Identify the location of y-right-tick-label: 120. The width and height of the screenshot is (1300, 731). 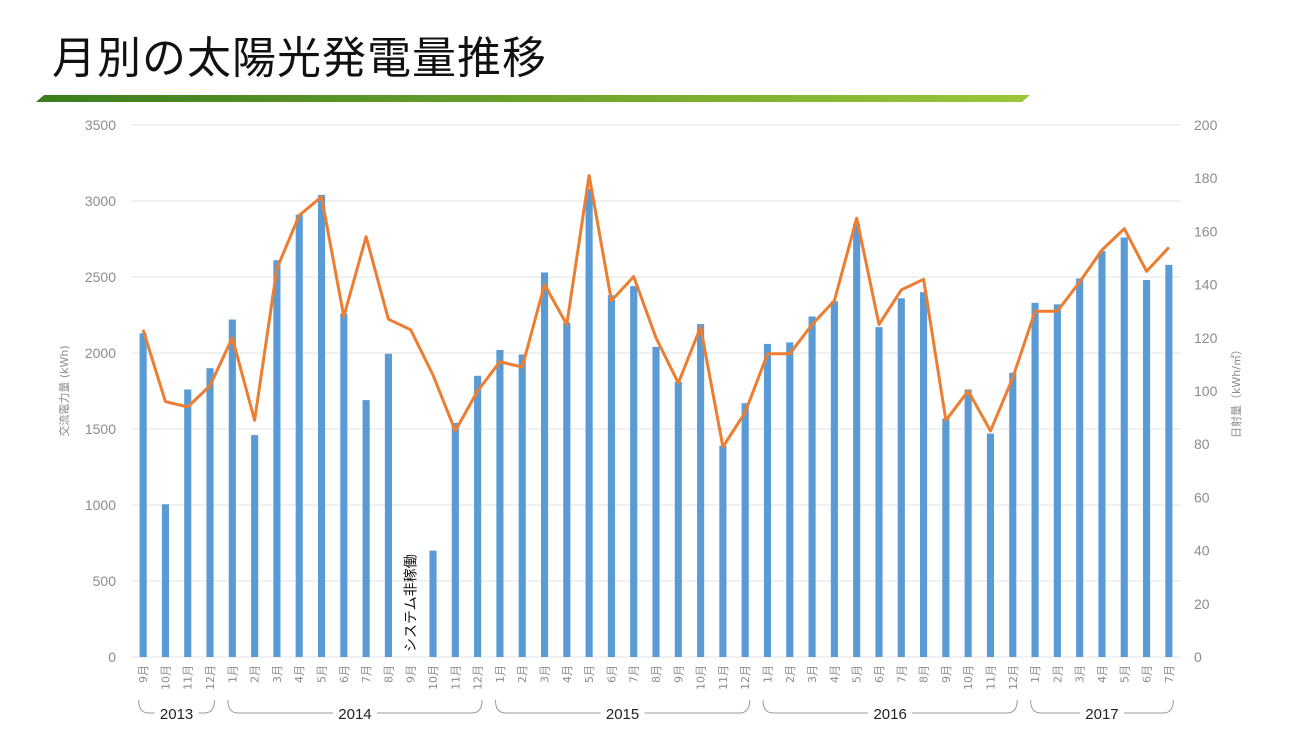
(1206, 338).